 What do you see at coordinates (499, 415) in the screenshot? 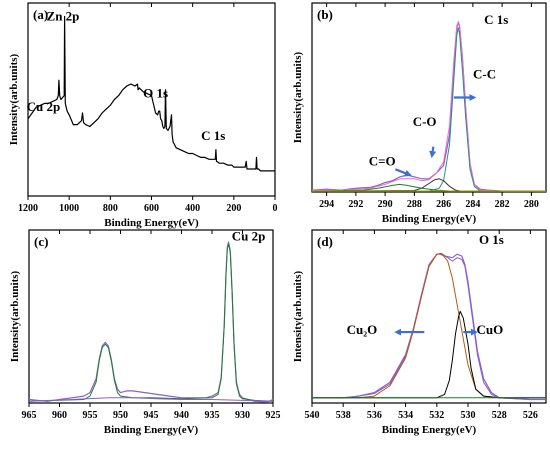
I see `x-tick-label: 528` at bounding box center [499, 415].